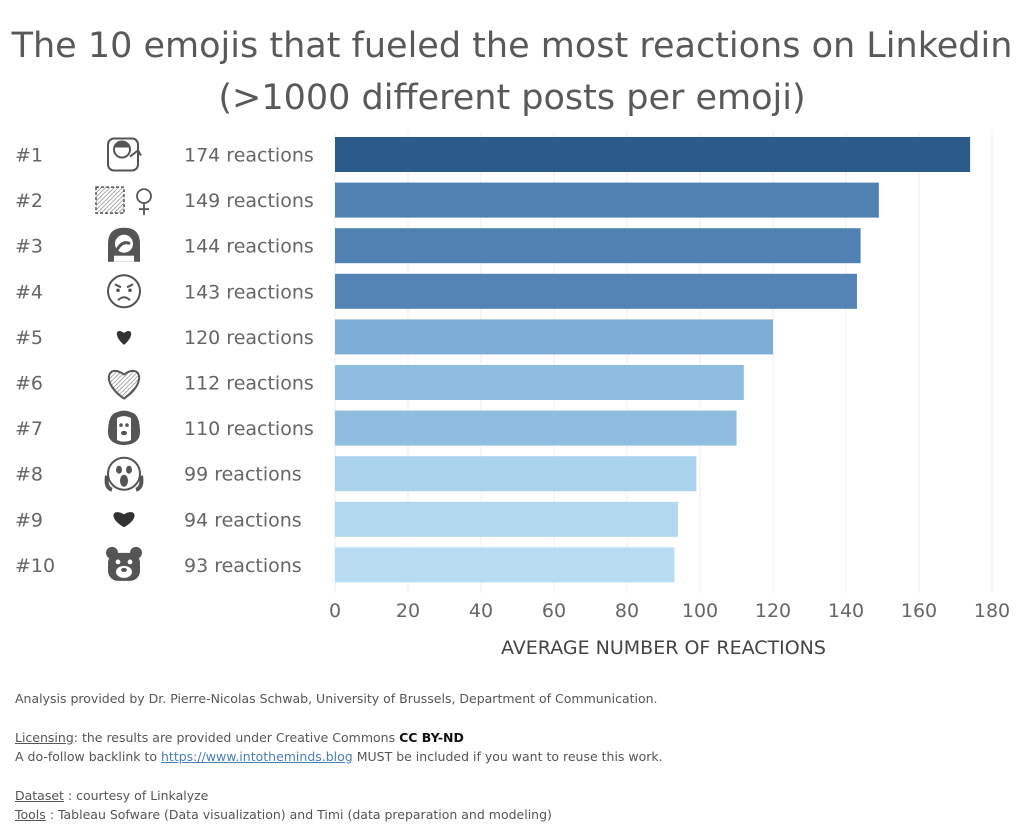  Describe the element at coordinates (249, 201) in the screenshot. I see `reaction-label: 149 reactions` at that location.